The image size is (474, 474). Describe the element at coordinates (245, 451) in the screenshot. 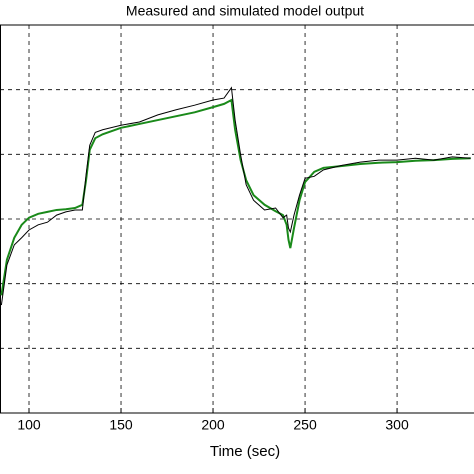

I see `x-axis-label: Time (sec)` at that location.